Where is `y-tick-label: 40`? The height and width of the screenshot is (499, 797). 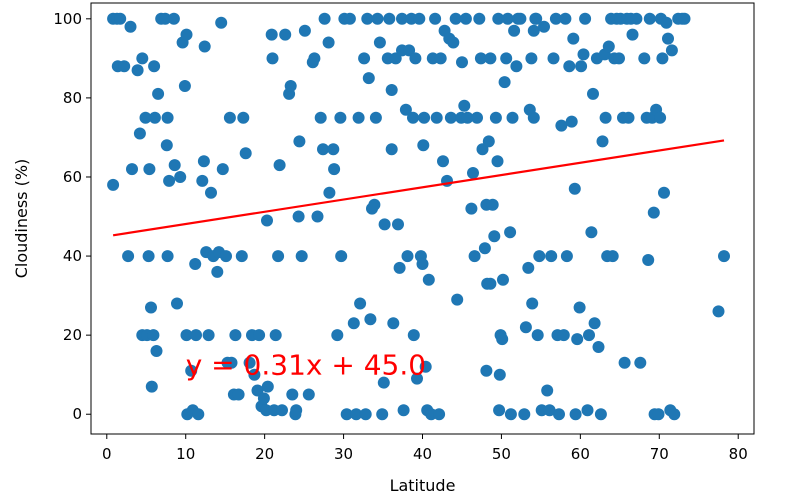
y-tick-label: 40 is located at coordinates (72, 256).